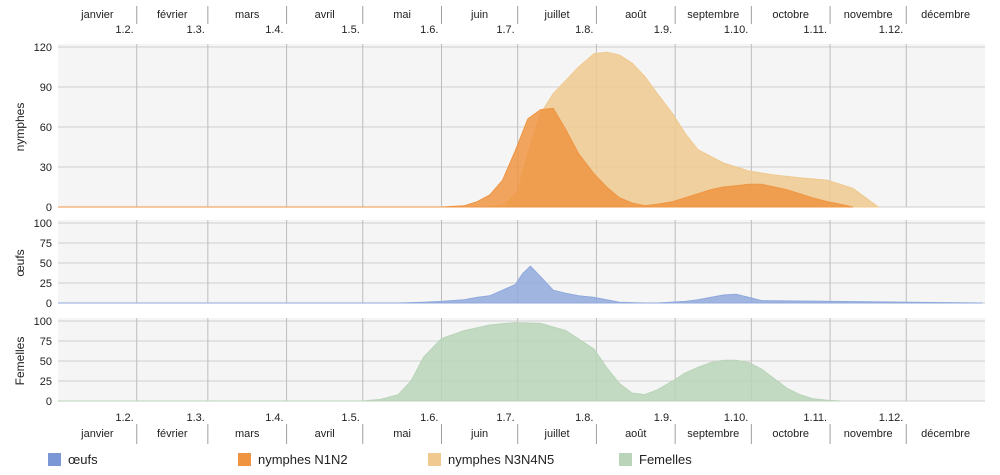 The height and width of the screenshot is (475, 1000). I want to click on top-month-label: août, so click(635, 15).